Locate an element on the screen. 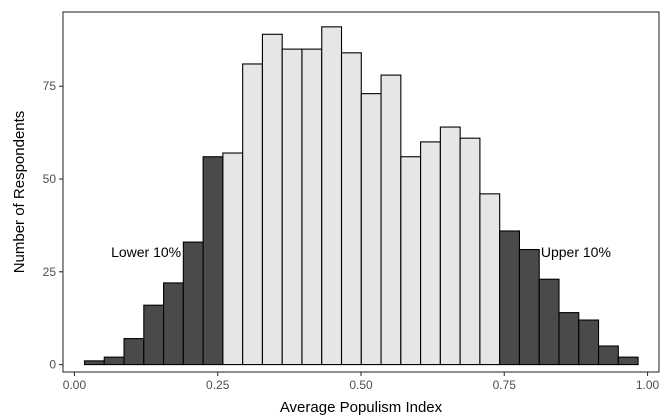  y-tick-label: 25 is located at coordinates (50, 272).